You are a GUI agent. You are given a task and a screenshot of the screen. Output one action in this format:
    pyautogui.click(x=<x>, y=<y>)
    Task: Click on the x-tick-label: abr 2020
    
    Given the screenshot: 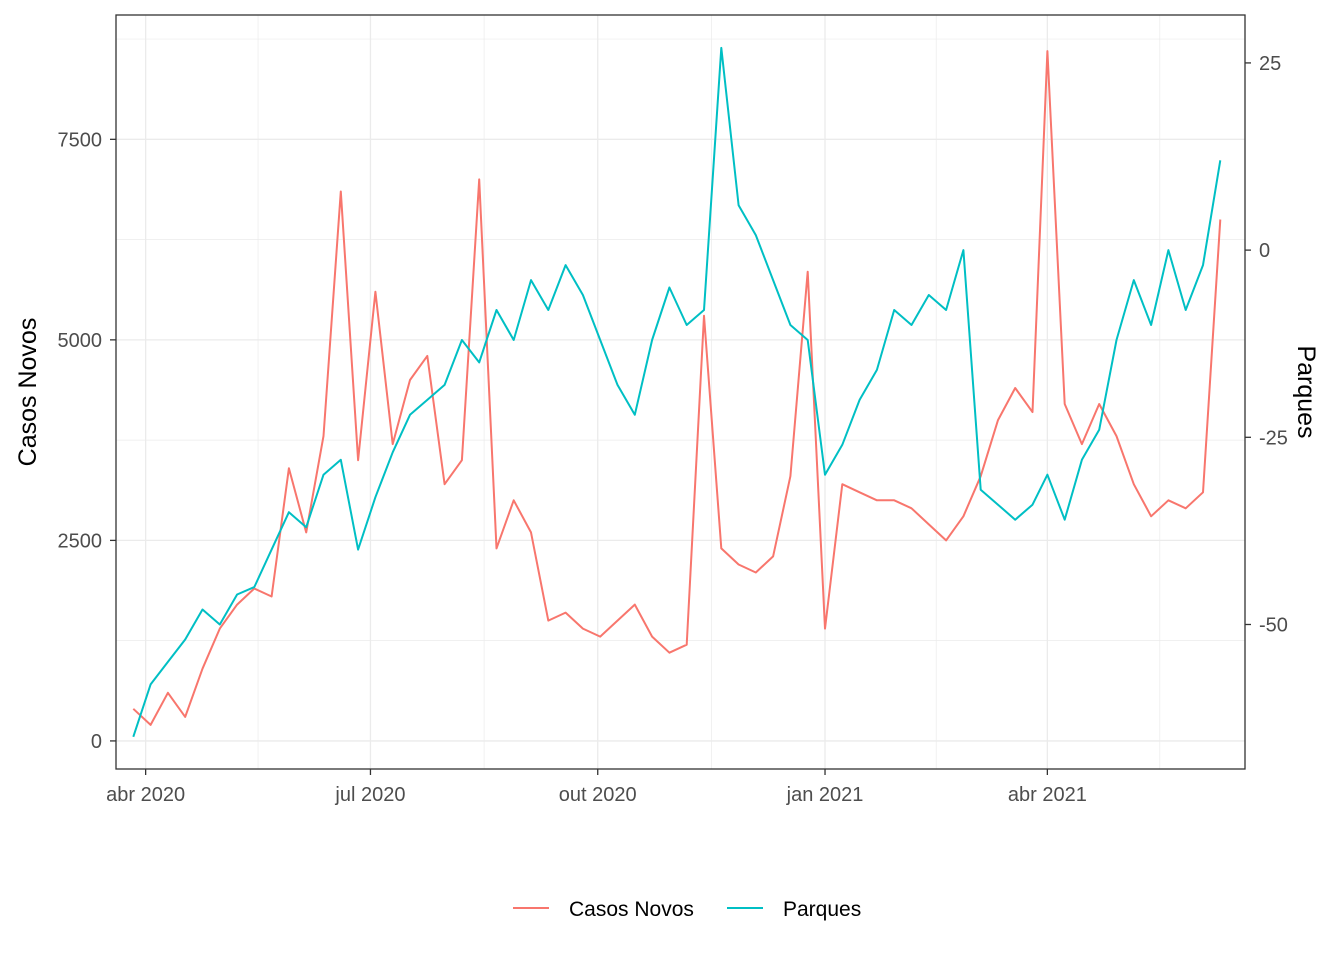 What is the action you would take?
    pyautogui.click(x=145, y=795)
    